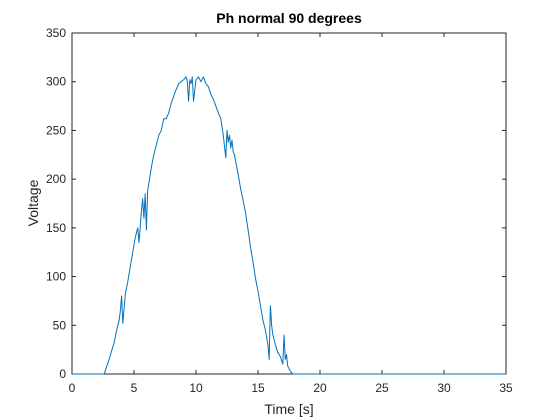 The image size is (560, 420). I want to click on y-axis-label: Voltage, so click(33, 202).